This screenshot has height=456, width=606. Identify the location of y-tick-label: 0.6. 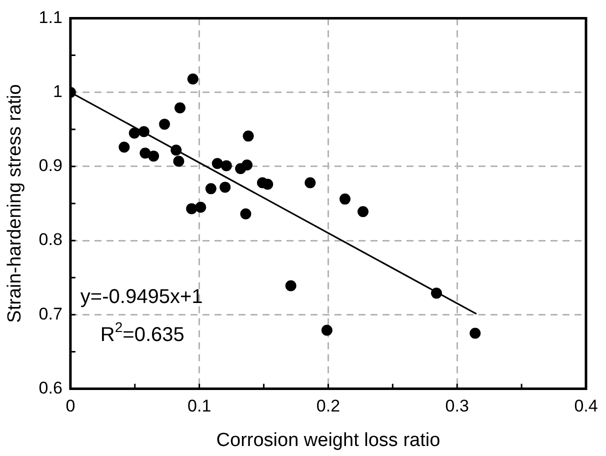
(50, 388).